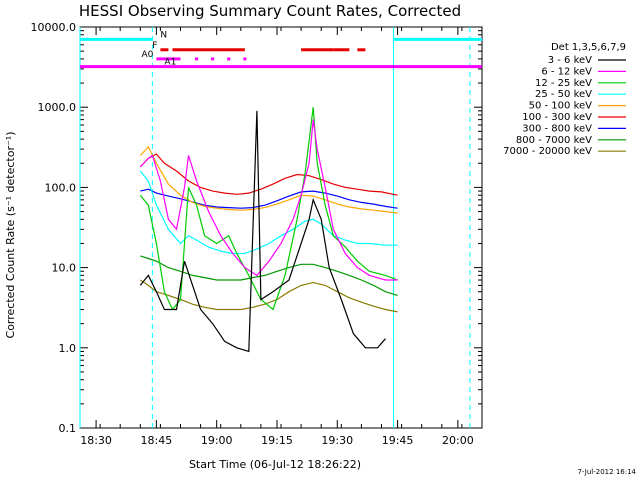  What do you see at coordinates (96, 440) in the screenshot?
I see `x-tick-label: 18:30` at bounding box center [96, 440].